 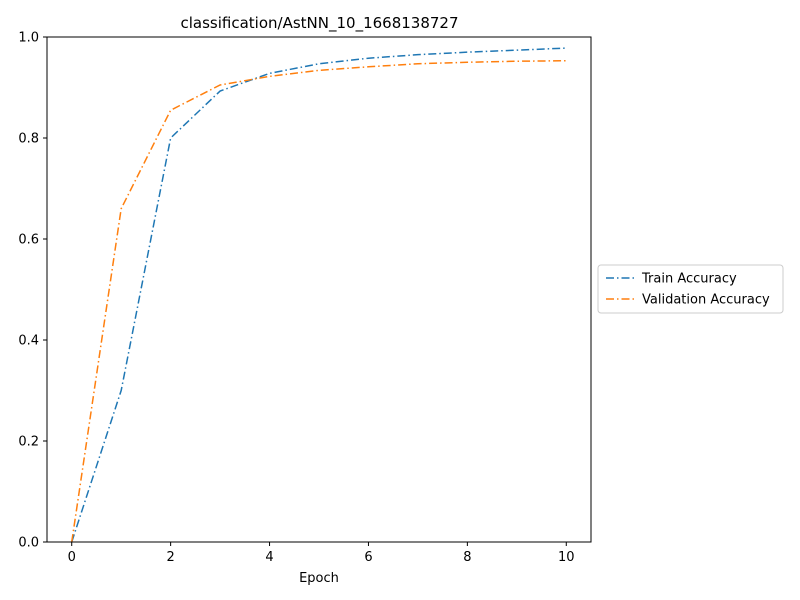 What do you see at coordinates (467, 557) in the screenshot?
I see `x-tick-label: 8` at bounding box center [467, 557].